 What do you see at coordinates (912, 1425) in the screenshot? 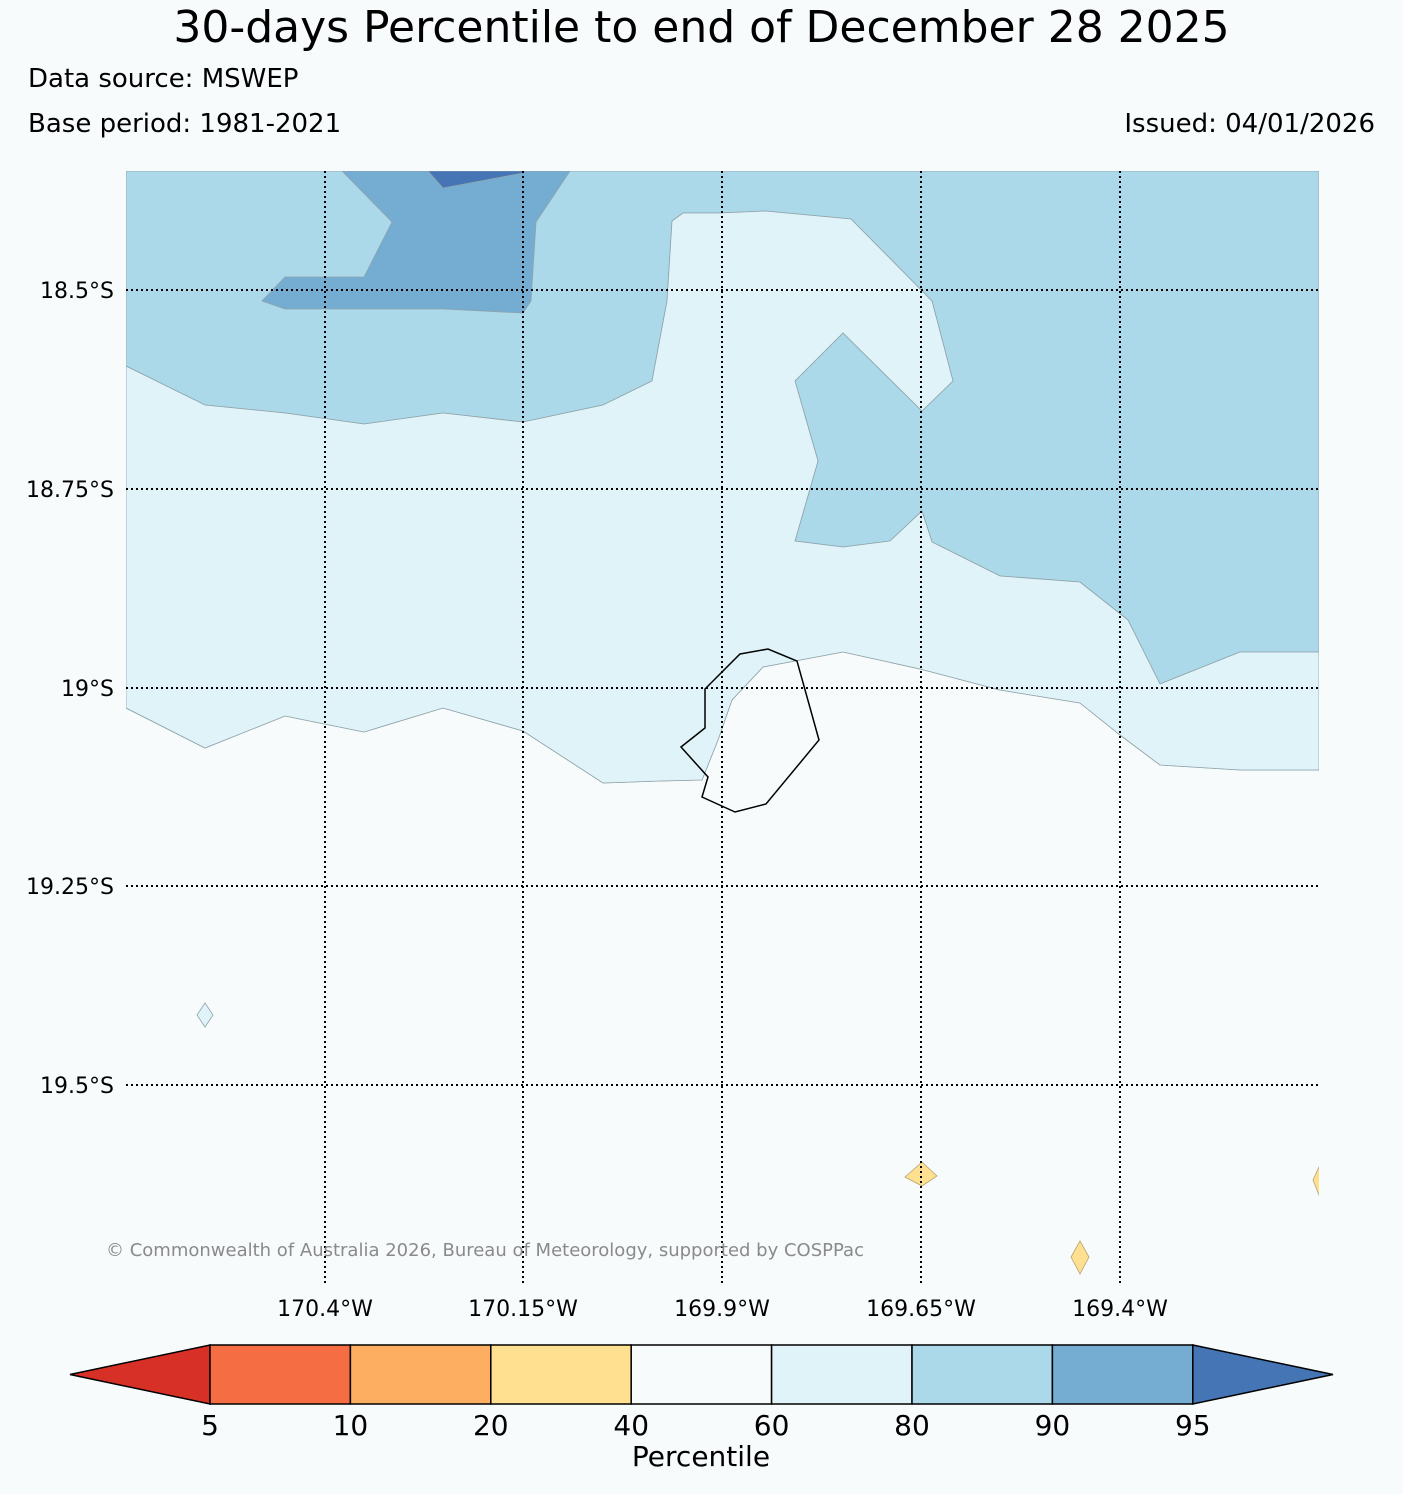
I see `colorbar-tick-label: 80` at bounding box center [912, 1425].